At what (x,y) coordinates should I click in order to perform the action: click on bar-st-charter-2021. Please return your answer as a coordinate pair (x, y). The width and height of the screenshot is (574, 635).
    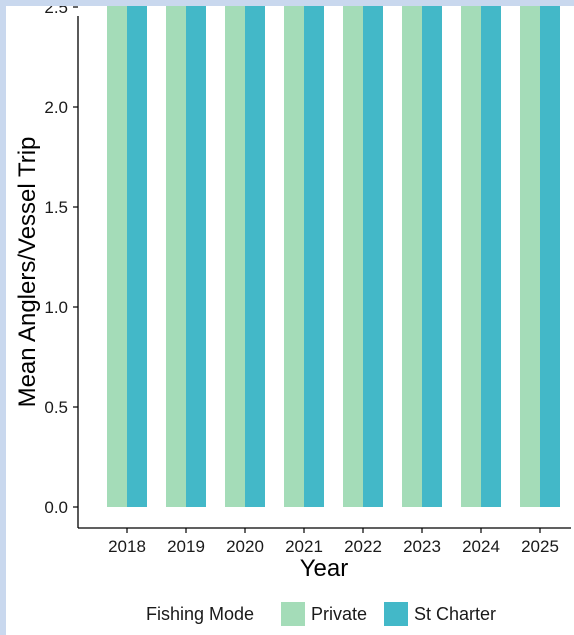
    Looking at the image, I should click on (314, 256).